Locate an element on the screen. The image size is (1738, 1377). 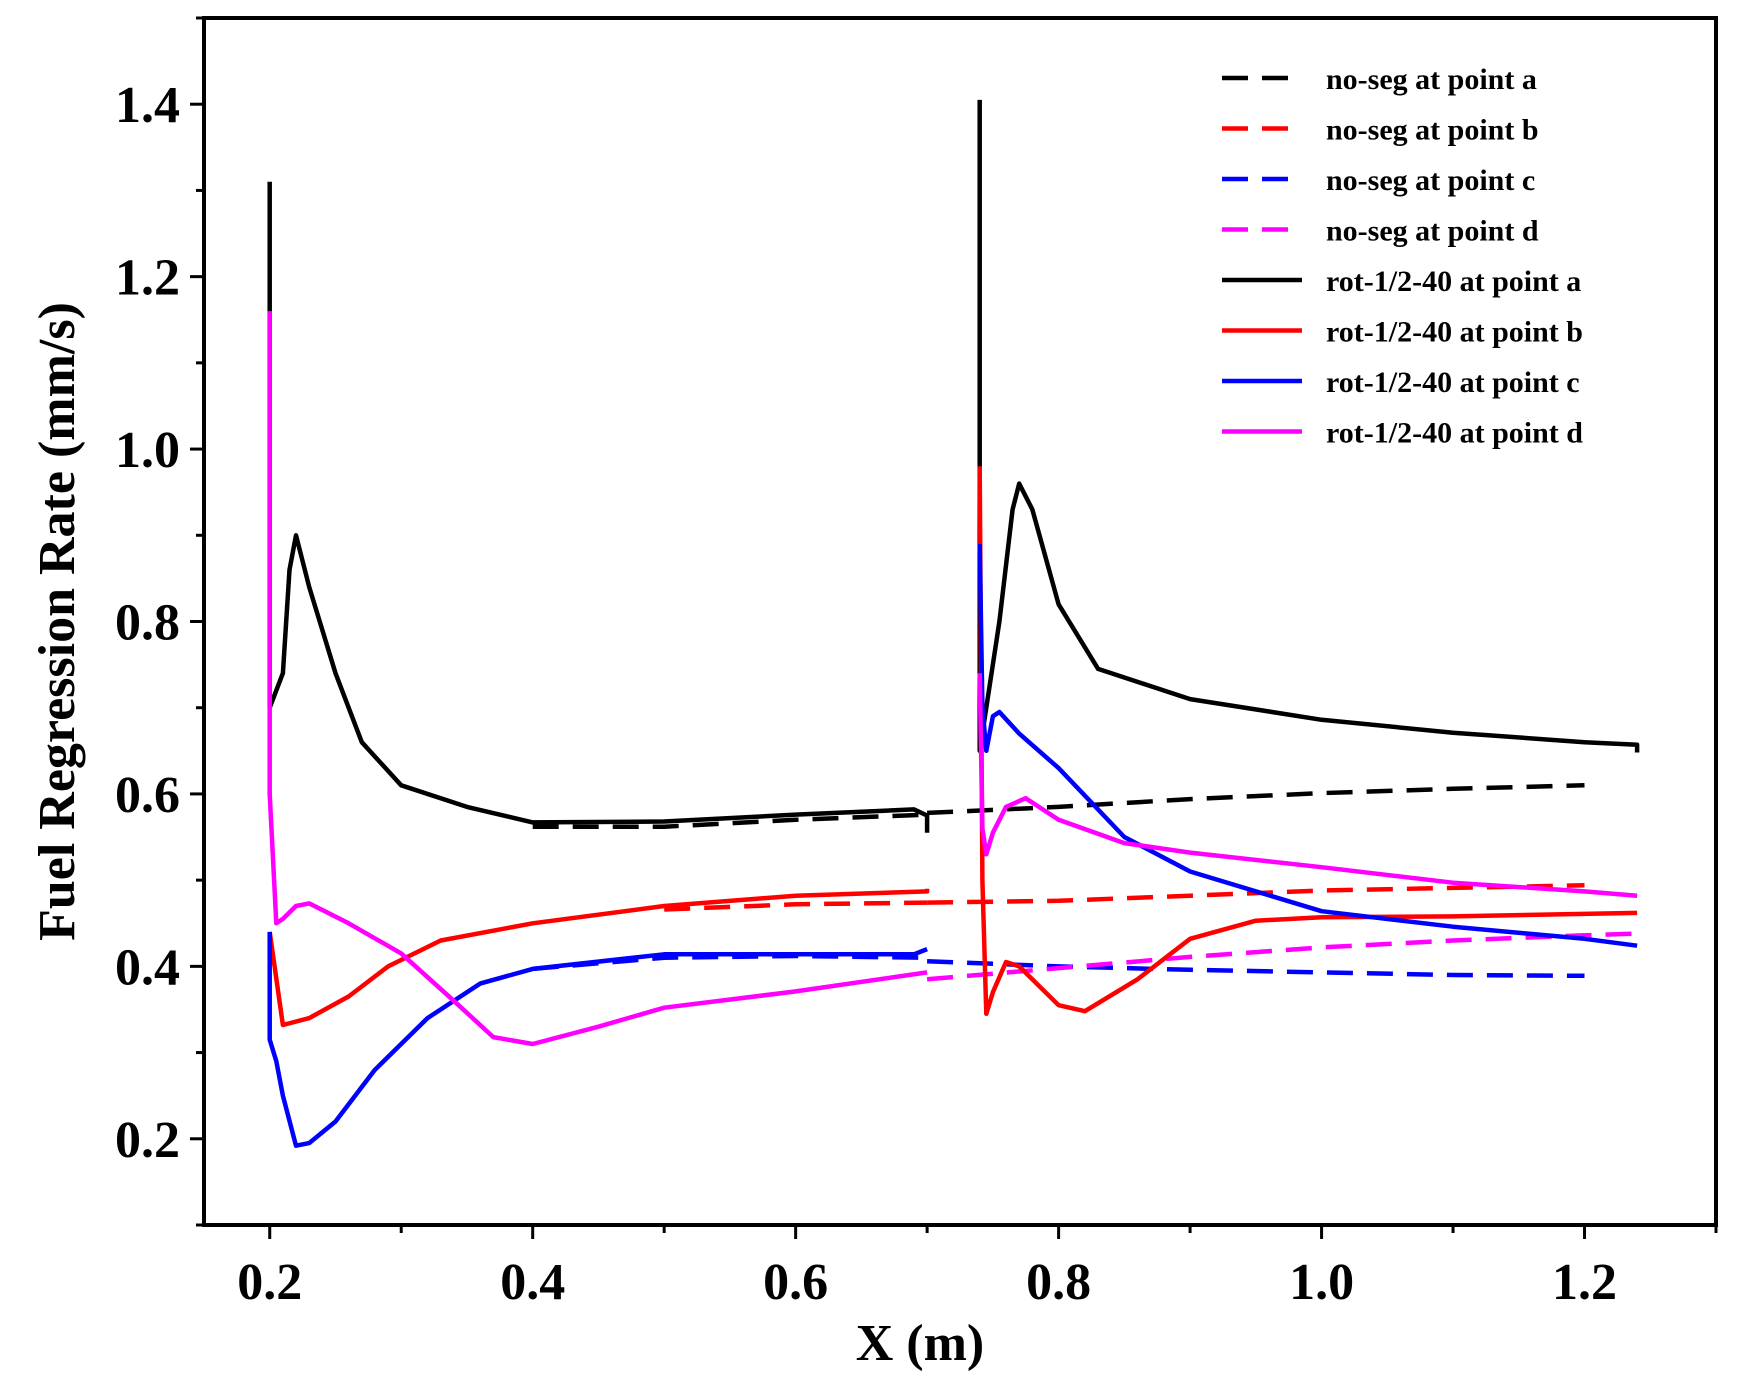
legend-label: rot-1/2-40 at point b is located at coordinates (1454, 332).